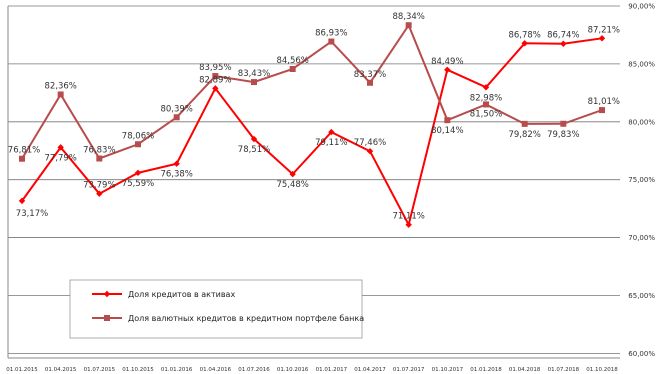 Image resolution: width=659 pixels, height=374 pixels. What do you see at coordinates (60, 86) in the screenshot?
I see `data-label: 82,36%` at bounding box center [60, 86].